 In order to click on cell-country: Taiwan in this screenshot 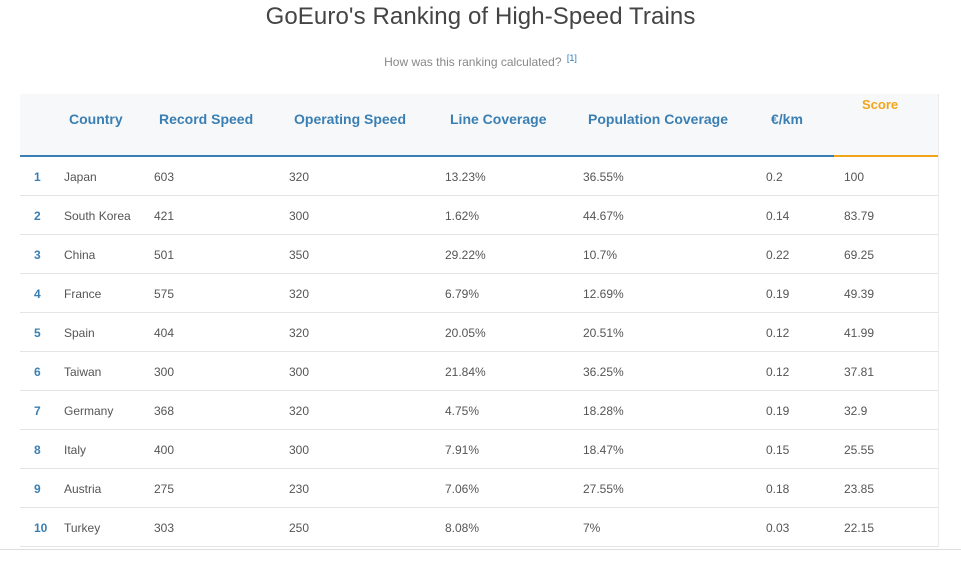, I will do `click(83, 372)`.